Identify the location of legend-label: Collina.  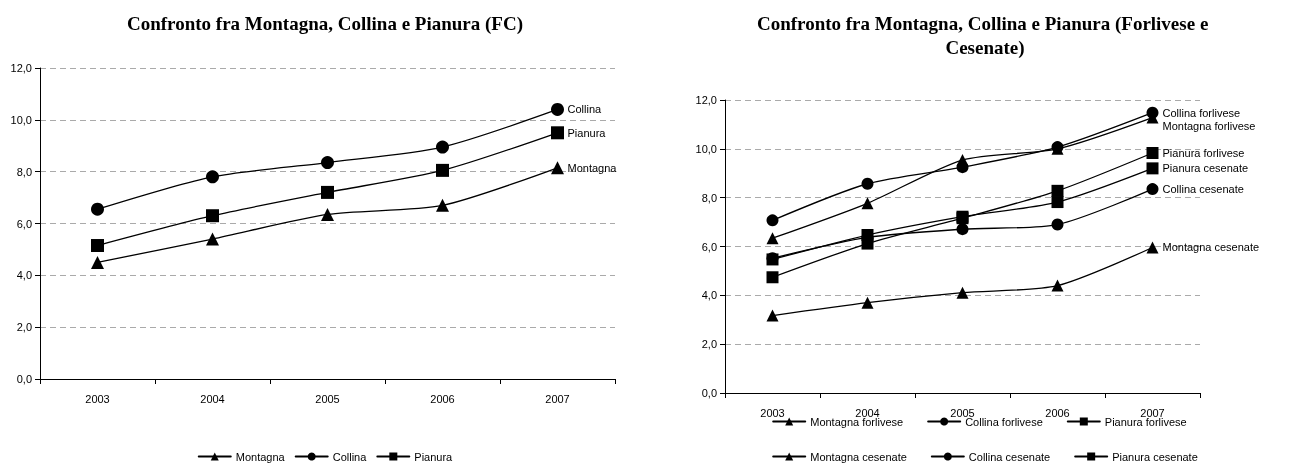
(350, 456).